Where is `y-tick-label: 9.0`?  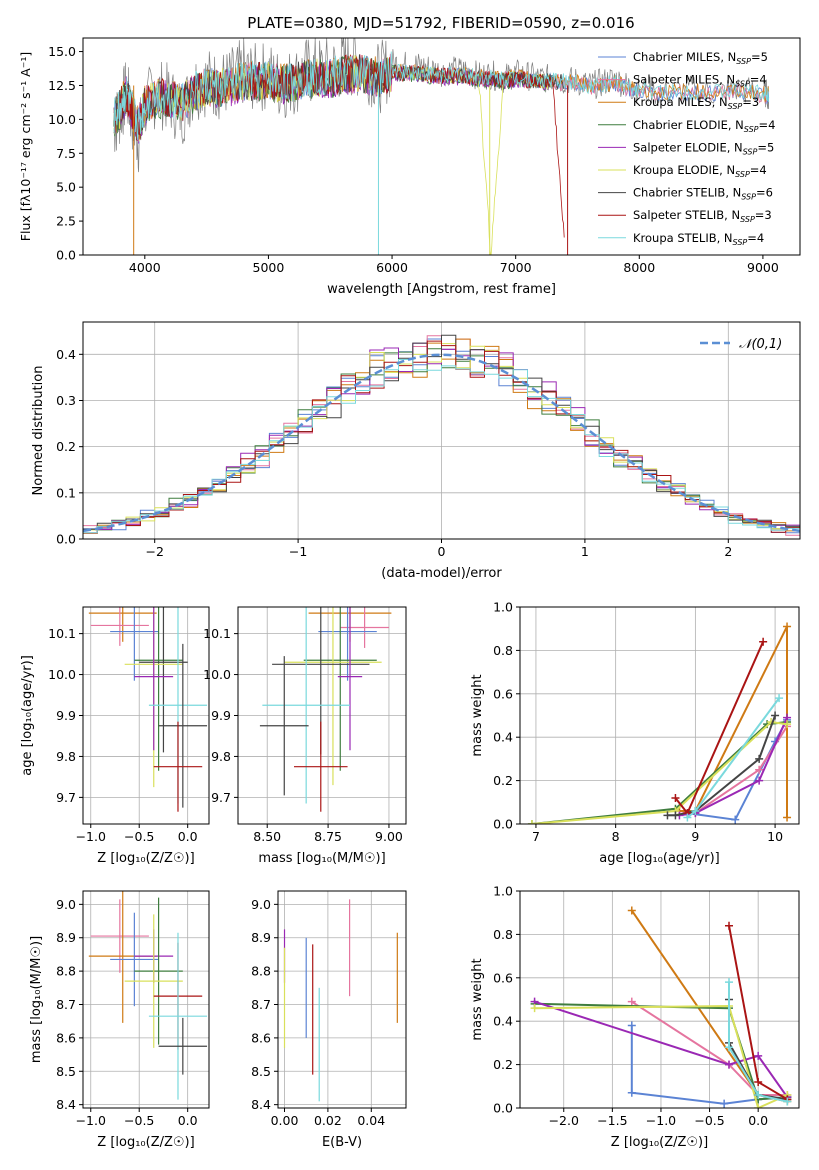
y-tick-label: 9.0 is located at coordinates (261, 904).